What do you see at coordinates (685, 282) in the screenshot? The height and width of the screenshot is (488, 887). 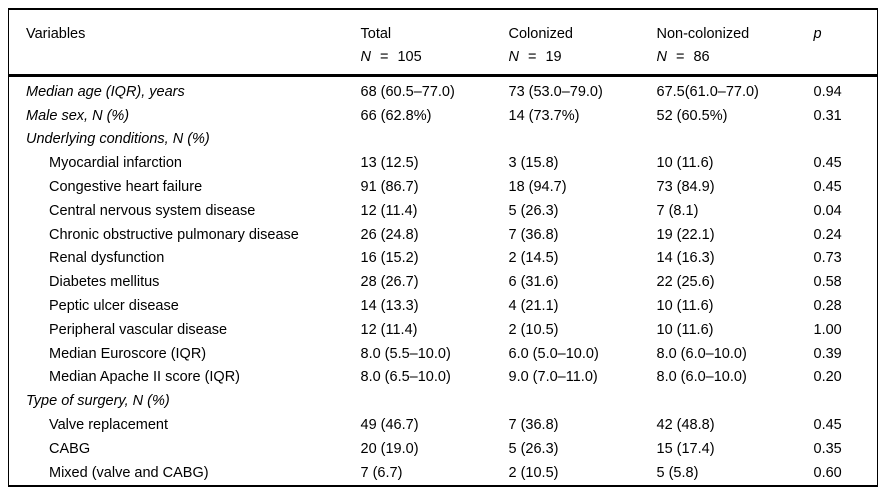 I see `cell-noncolonized: 22 (25.6)` at bounding box center [685, 282].